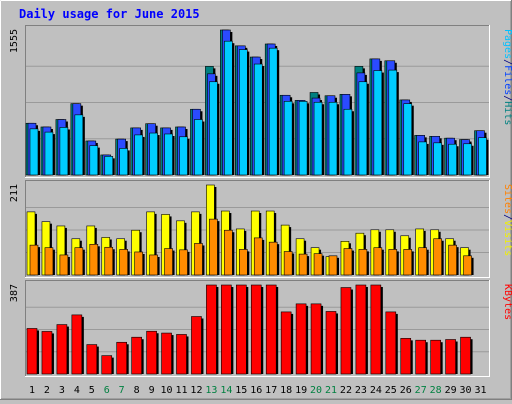 The height and width of the screenshot is (404, 512). Describe the element at coordinates (92, 390) in the screenshot. I see `x-tick-label: 5` at that location.